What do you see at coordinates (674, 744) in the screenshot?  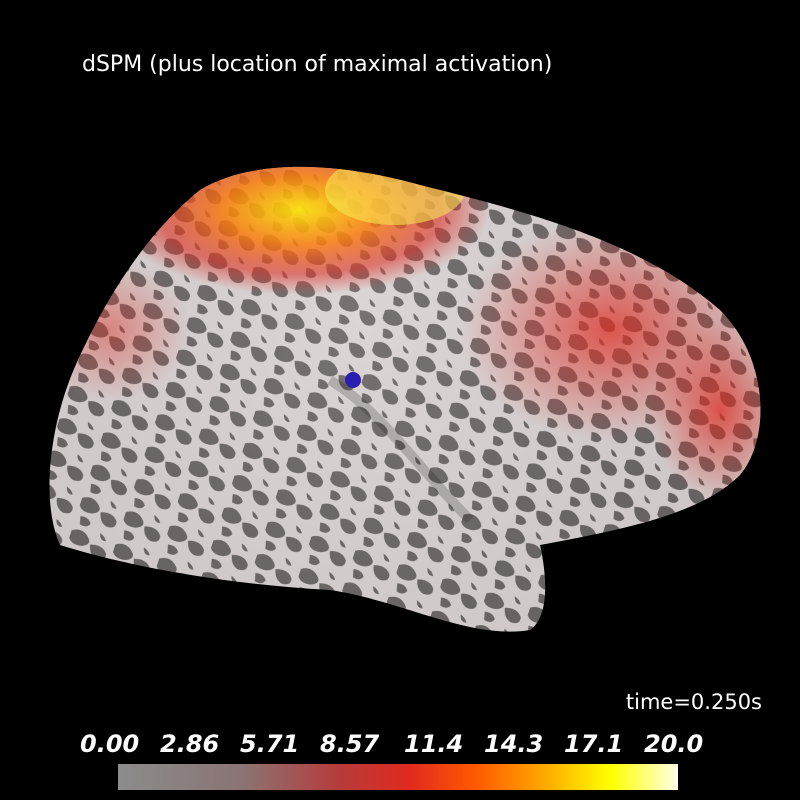 I see `colorbar-tick: 20.0` at bounding box center [674, 744].